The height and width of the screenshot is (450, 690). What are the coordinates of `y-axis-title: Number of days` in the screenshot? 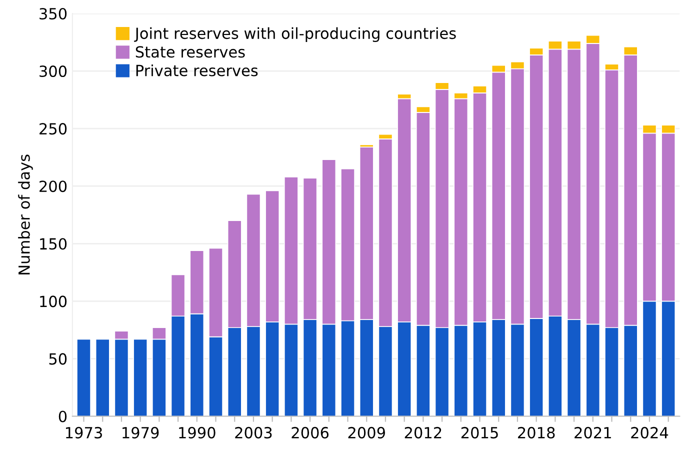 It's located at (25, 214).